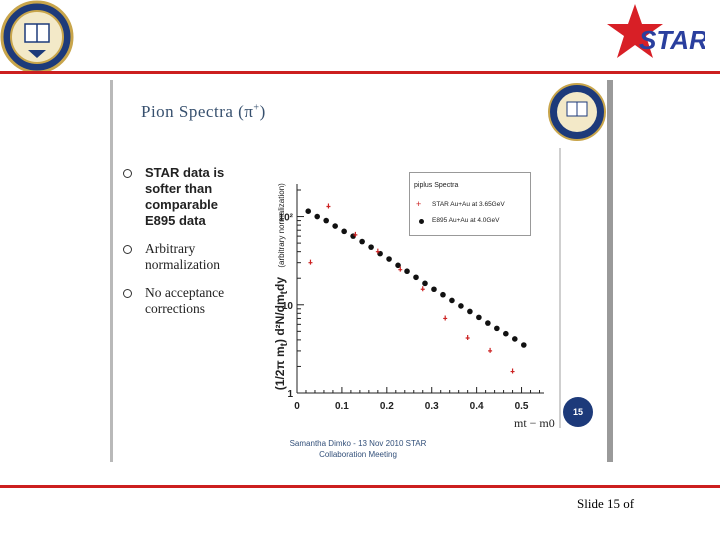  I want to click on x-tick-label: 0.5, so click(522, 406).